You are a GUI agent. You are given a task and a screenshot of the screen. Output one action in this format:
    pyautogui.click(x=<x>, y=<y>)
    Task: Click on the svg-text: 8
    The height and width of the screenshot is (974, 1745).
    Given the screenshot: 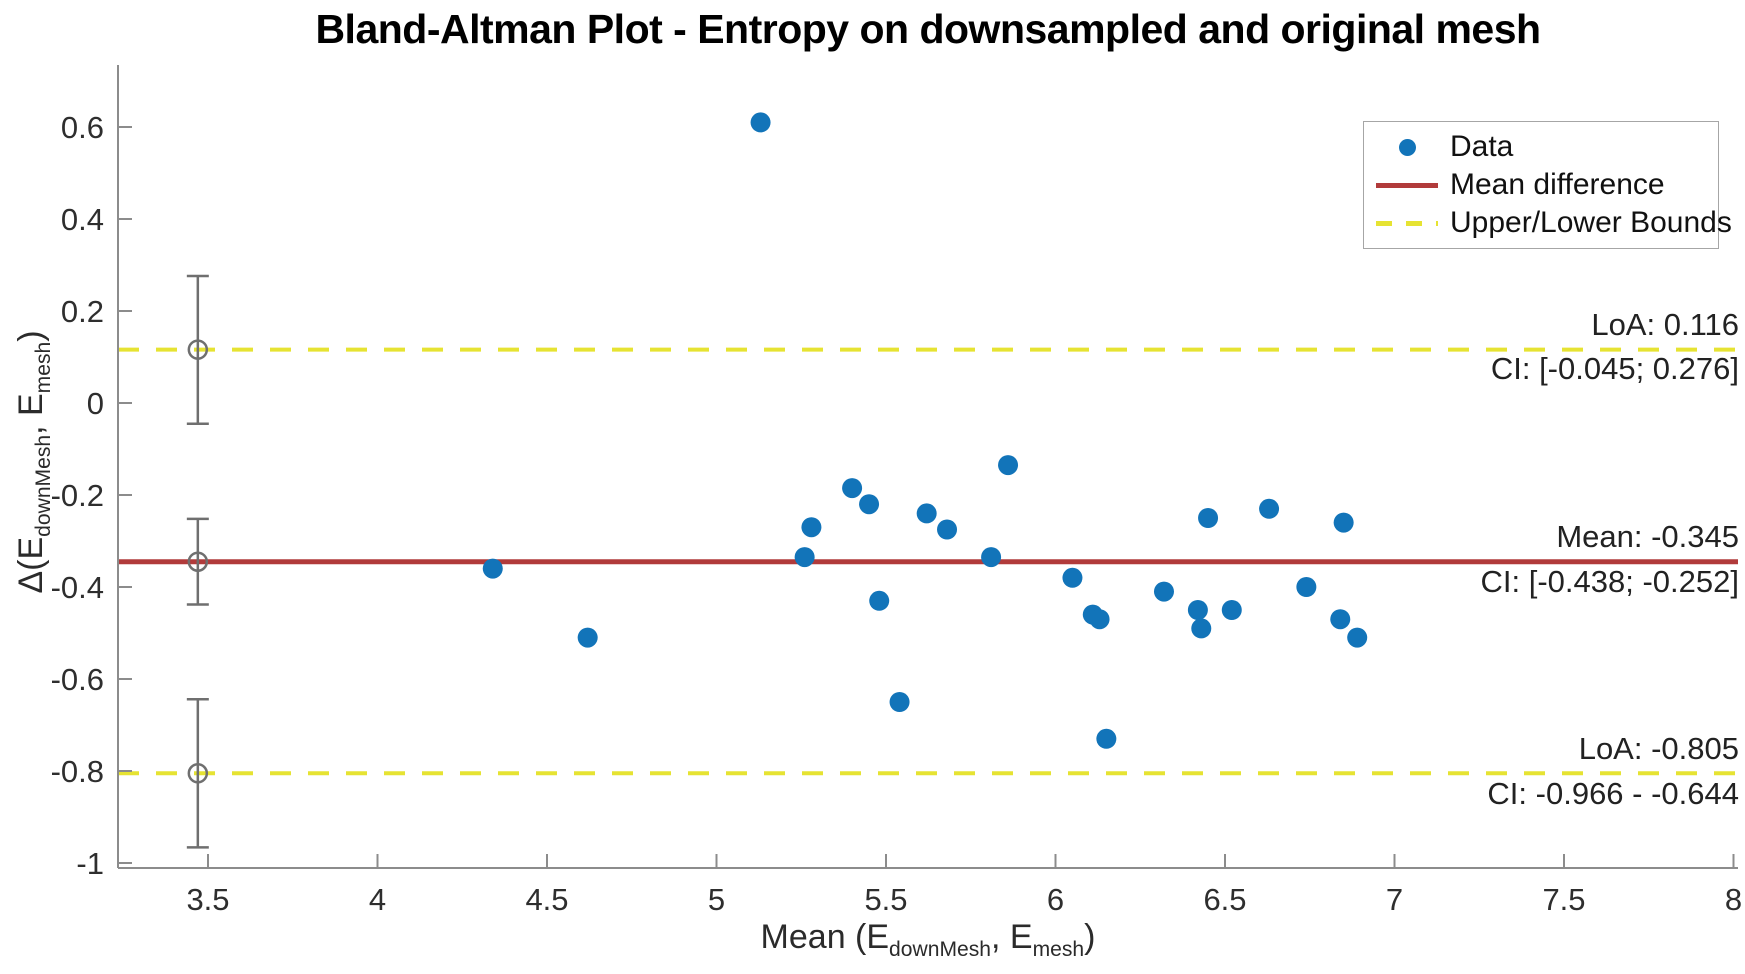 What is the action you would take?
    pyautogui.click(x=1733, y=899)
    